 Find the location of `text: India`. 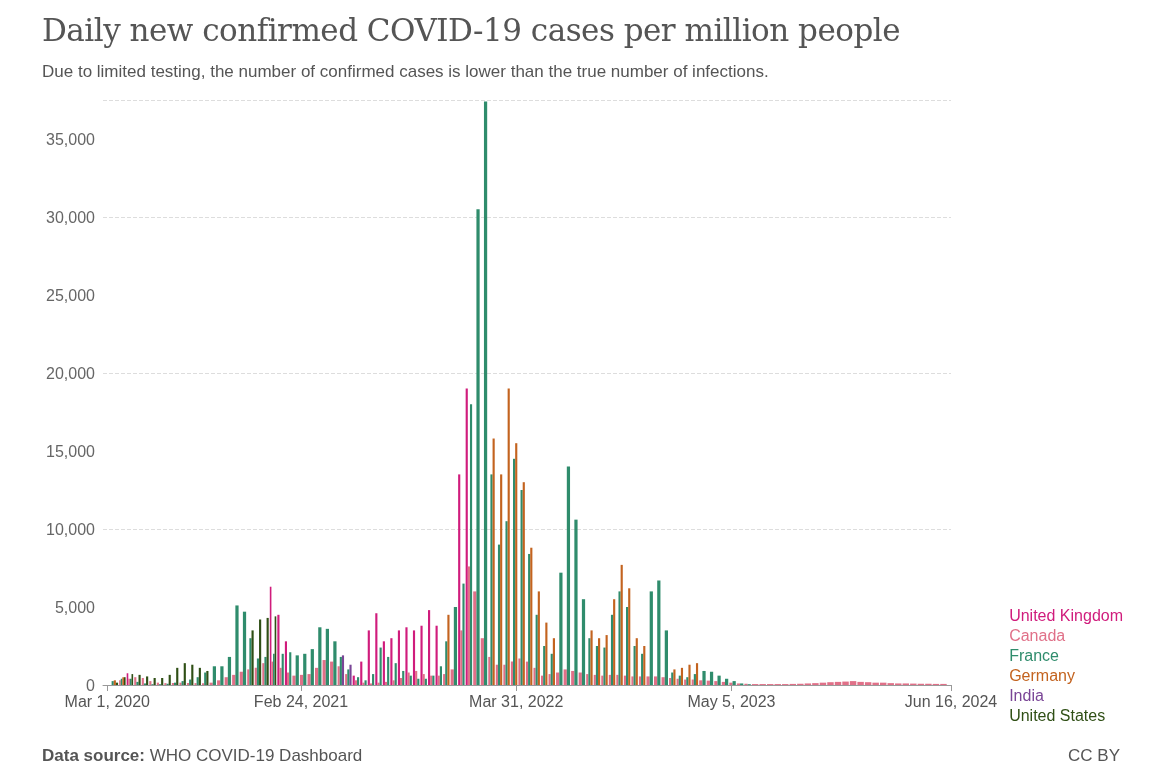

text: India is located at coordinates (1026, 695).